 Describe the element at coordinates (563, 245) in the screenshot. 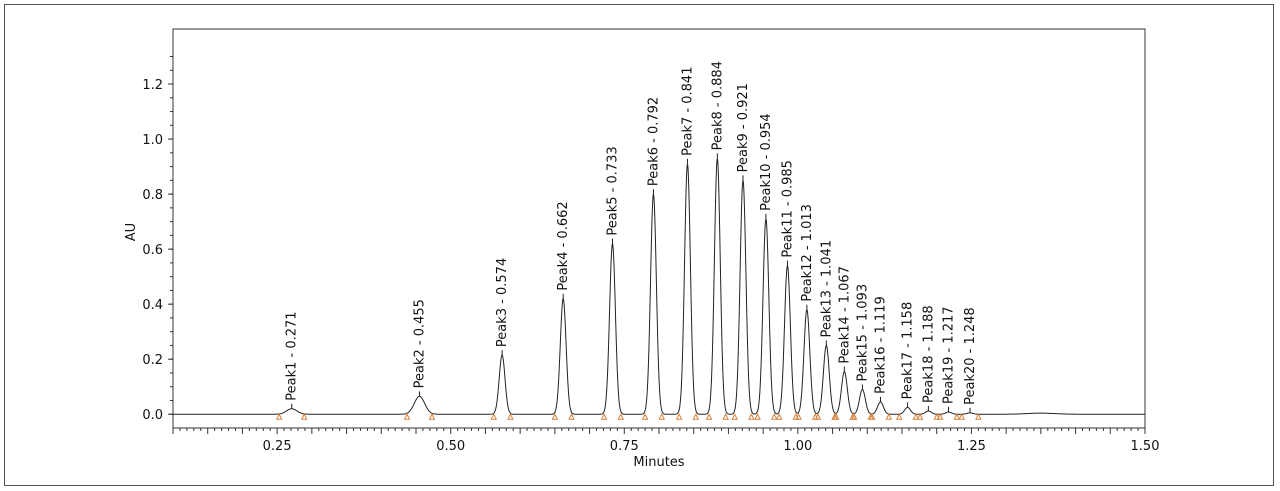

I see `peak-label: Peak4 - 0.662` at that location.